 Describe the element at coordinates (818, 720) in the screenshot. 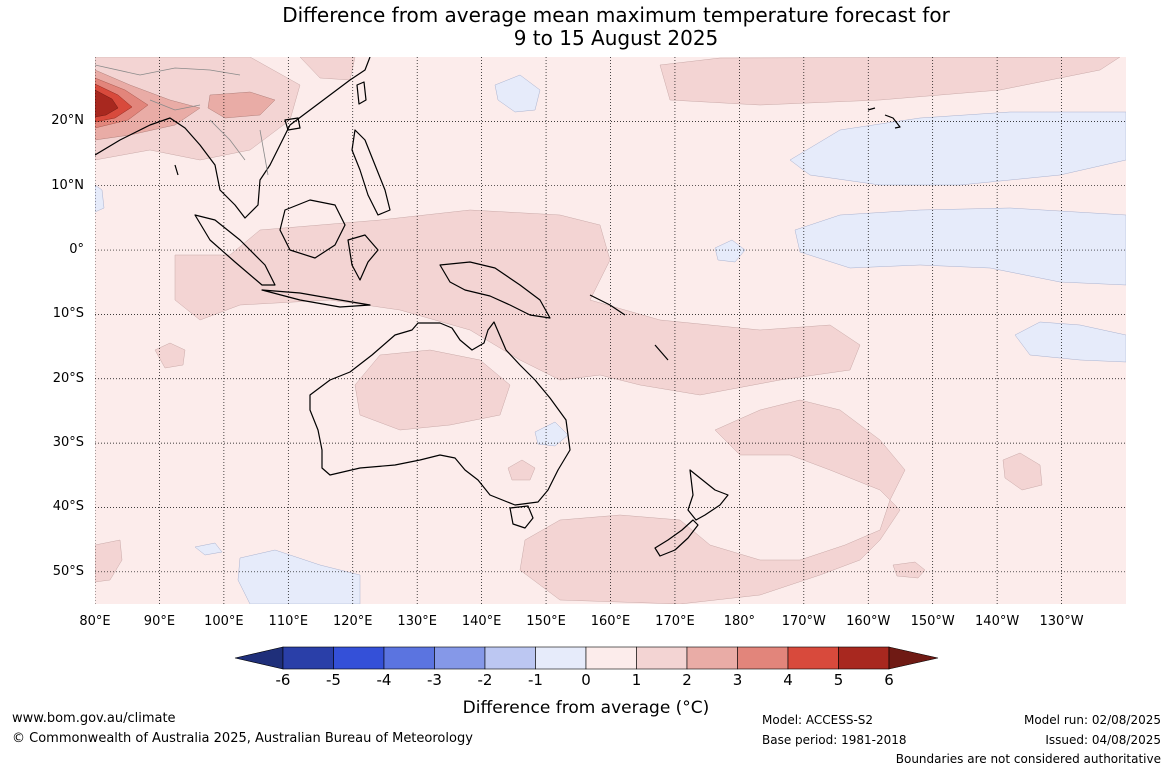

I see `model-name: Model: ACCESS-S2` at that location.